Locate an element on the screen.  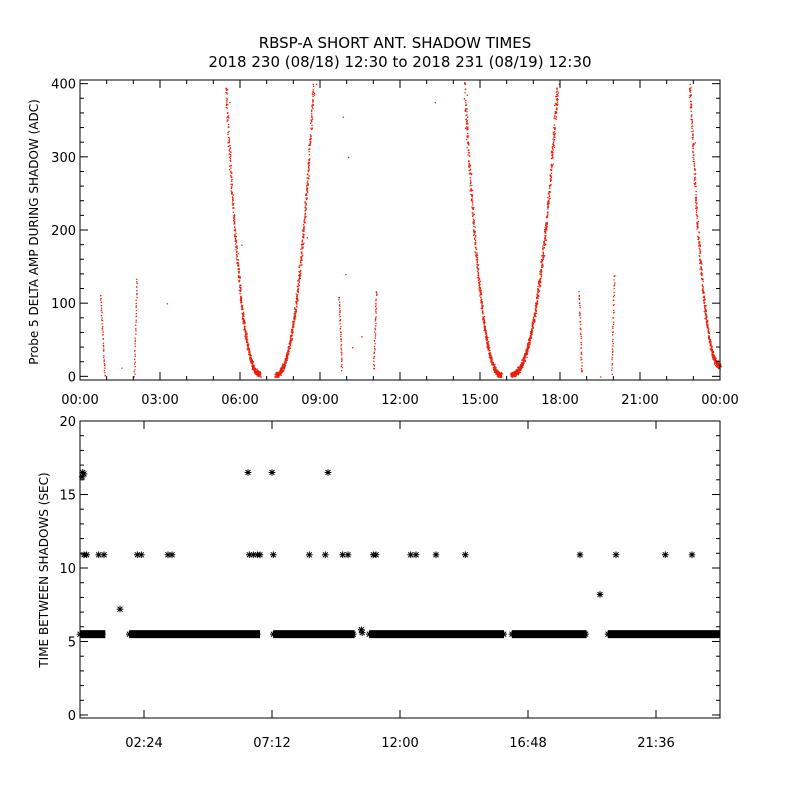
x-tick-label: 15:00 is located at coordinates (479, 400).